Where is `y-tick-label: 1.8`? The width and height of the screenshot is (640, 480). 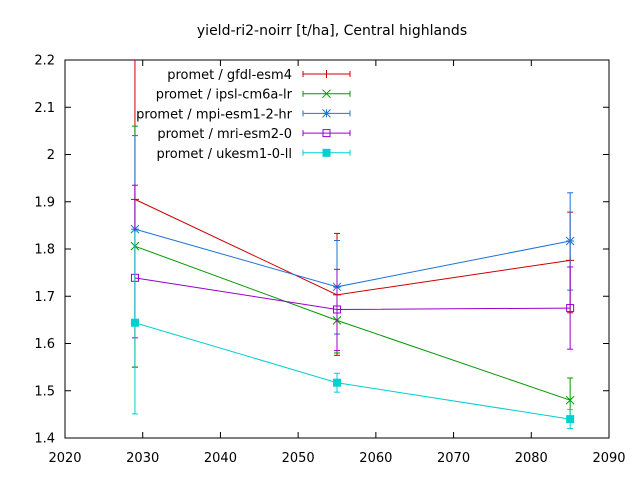
y-tick-label: 1.8 is located at coordinates (44, 250).